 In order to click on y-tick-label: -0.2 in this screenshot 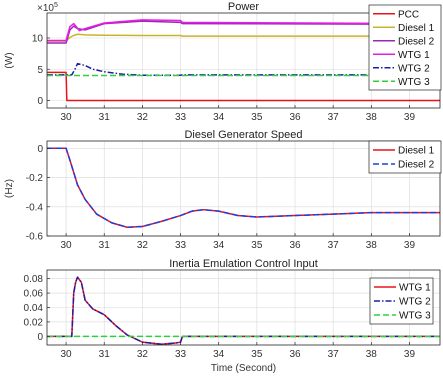, I will do `click(35, 178)`.